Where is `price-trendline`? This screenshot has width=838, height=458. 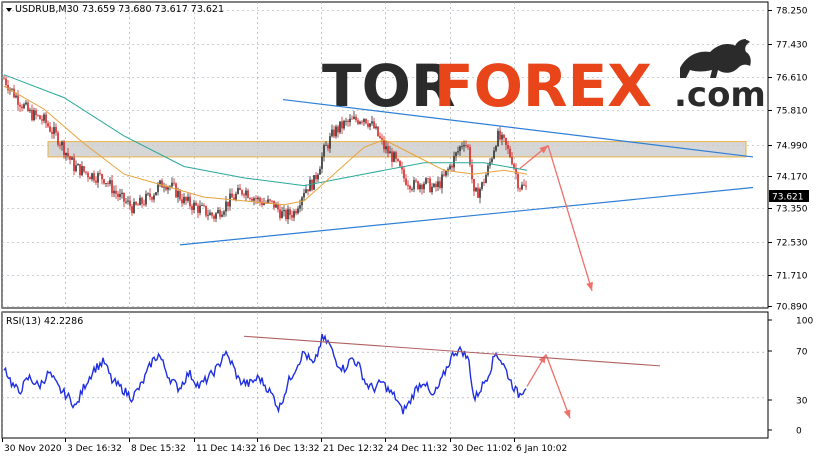 price-trendline is located at coordinates (466, 216).